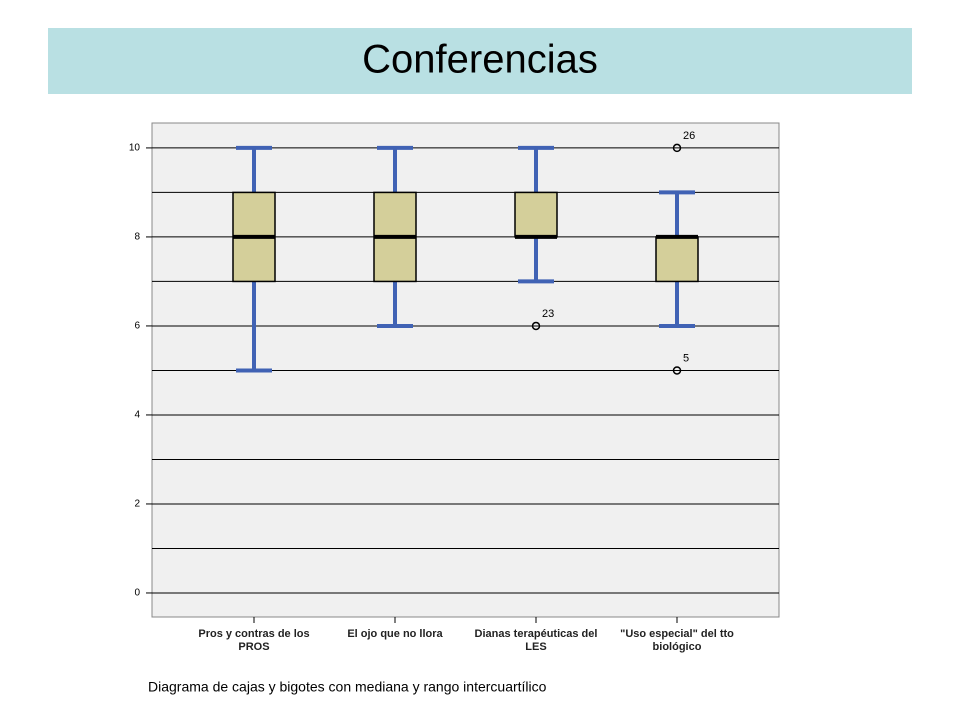  I want to click on outlier-label: 5, so click(686, 358).